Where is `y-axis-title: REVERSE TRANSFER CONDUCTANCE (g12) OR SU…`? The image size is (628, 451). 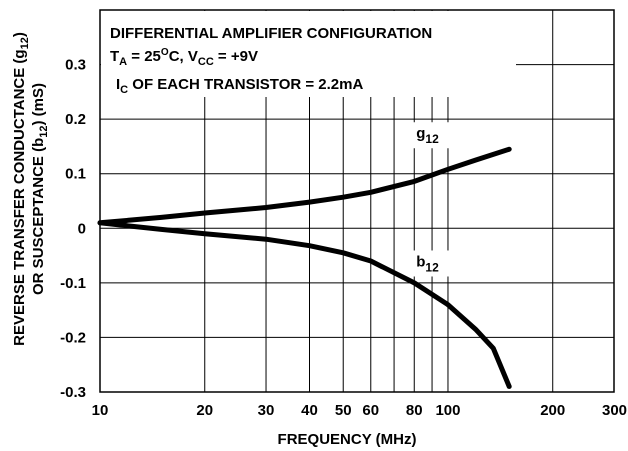
y-axis-title: REVERSE TRANSFER CONDUCTANCE (g12) OR SU… is located at coordinates (30, 189).